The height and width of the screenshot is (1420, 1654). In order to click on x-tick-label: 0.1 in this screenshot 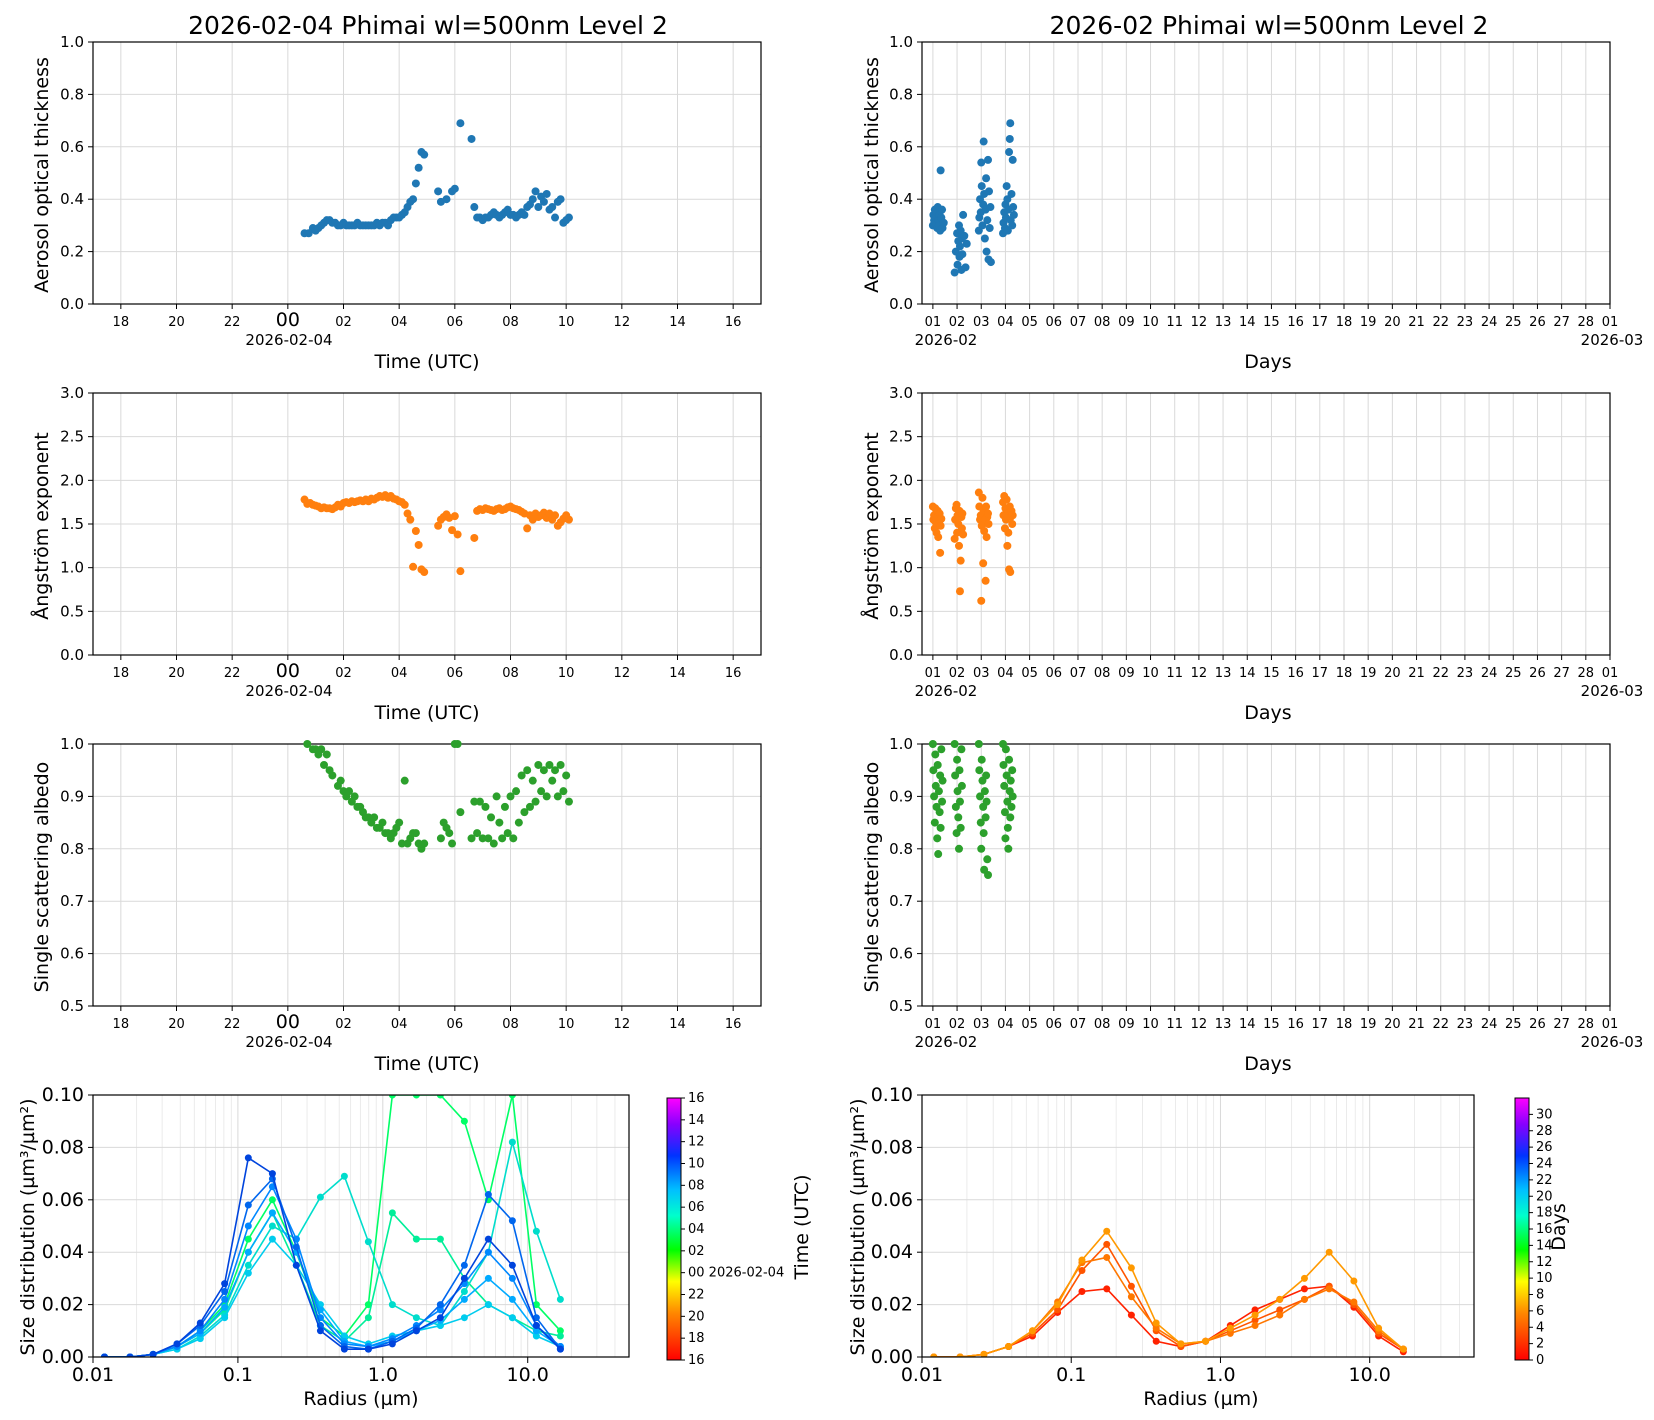, I will do `click(1071, 1375)`.